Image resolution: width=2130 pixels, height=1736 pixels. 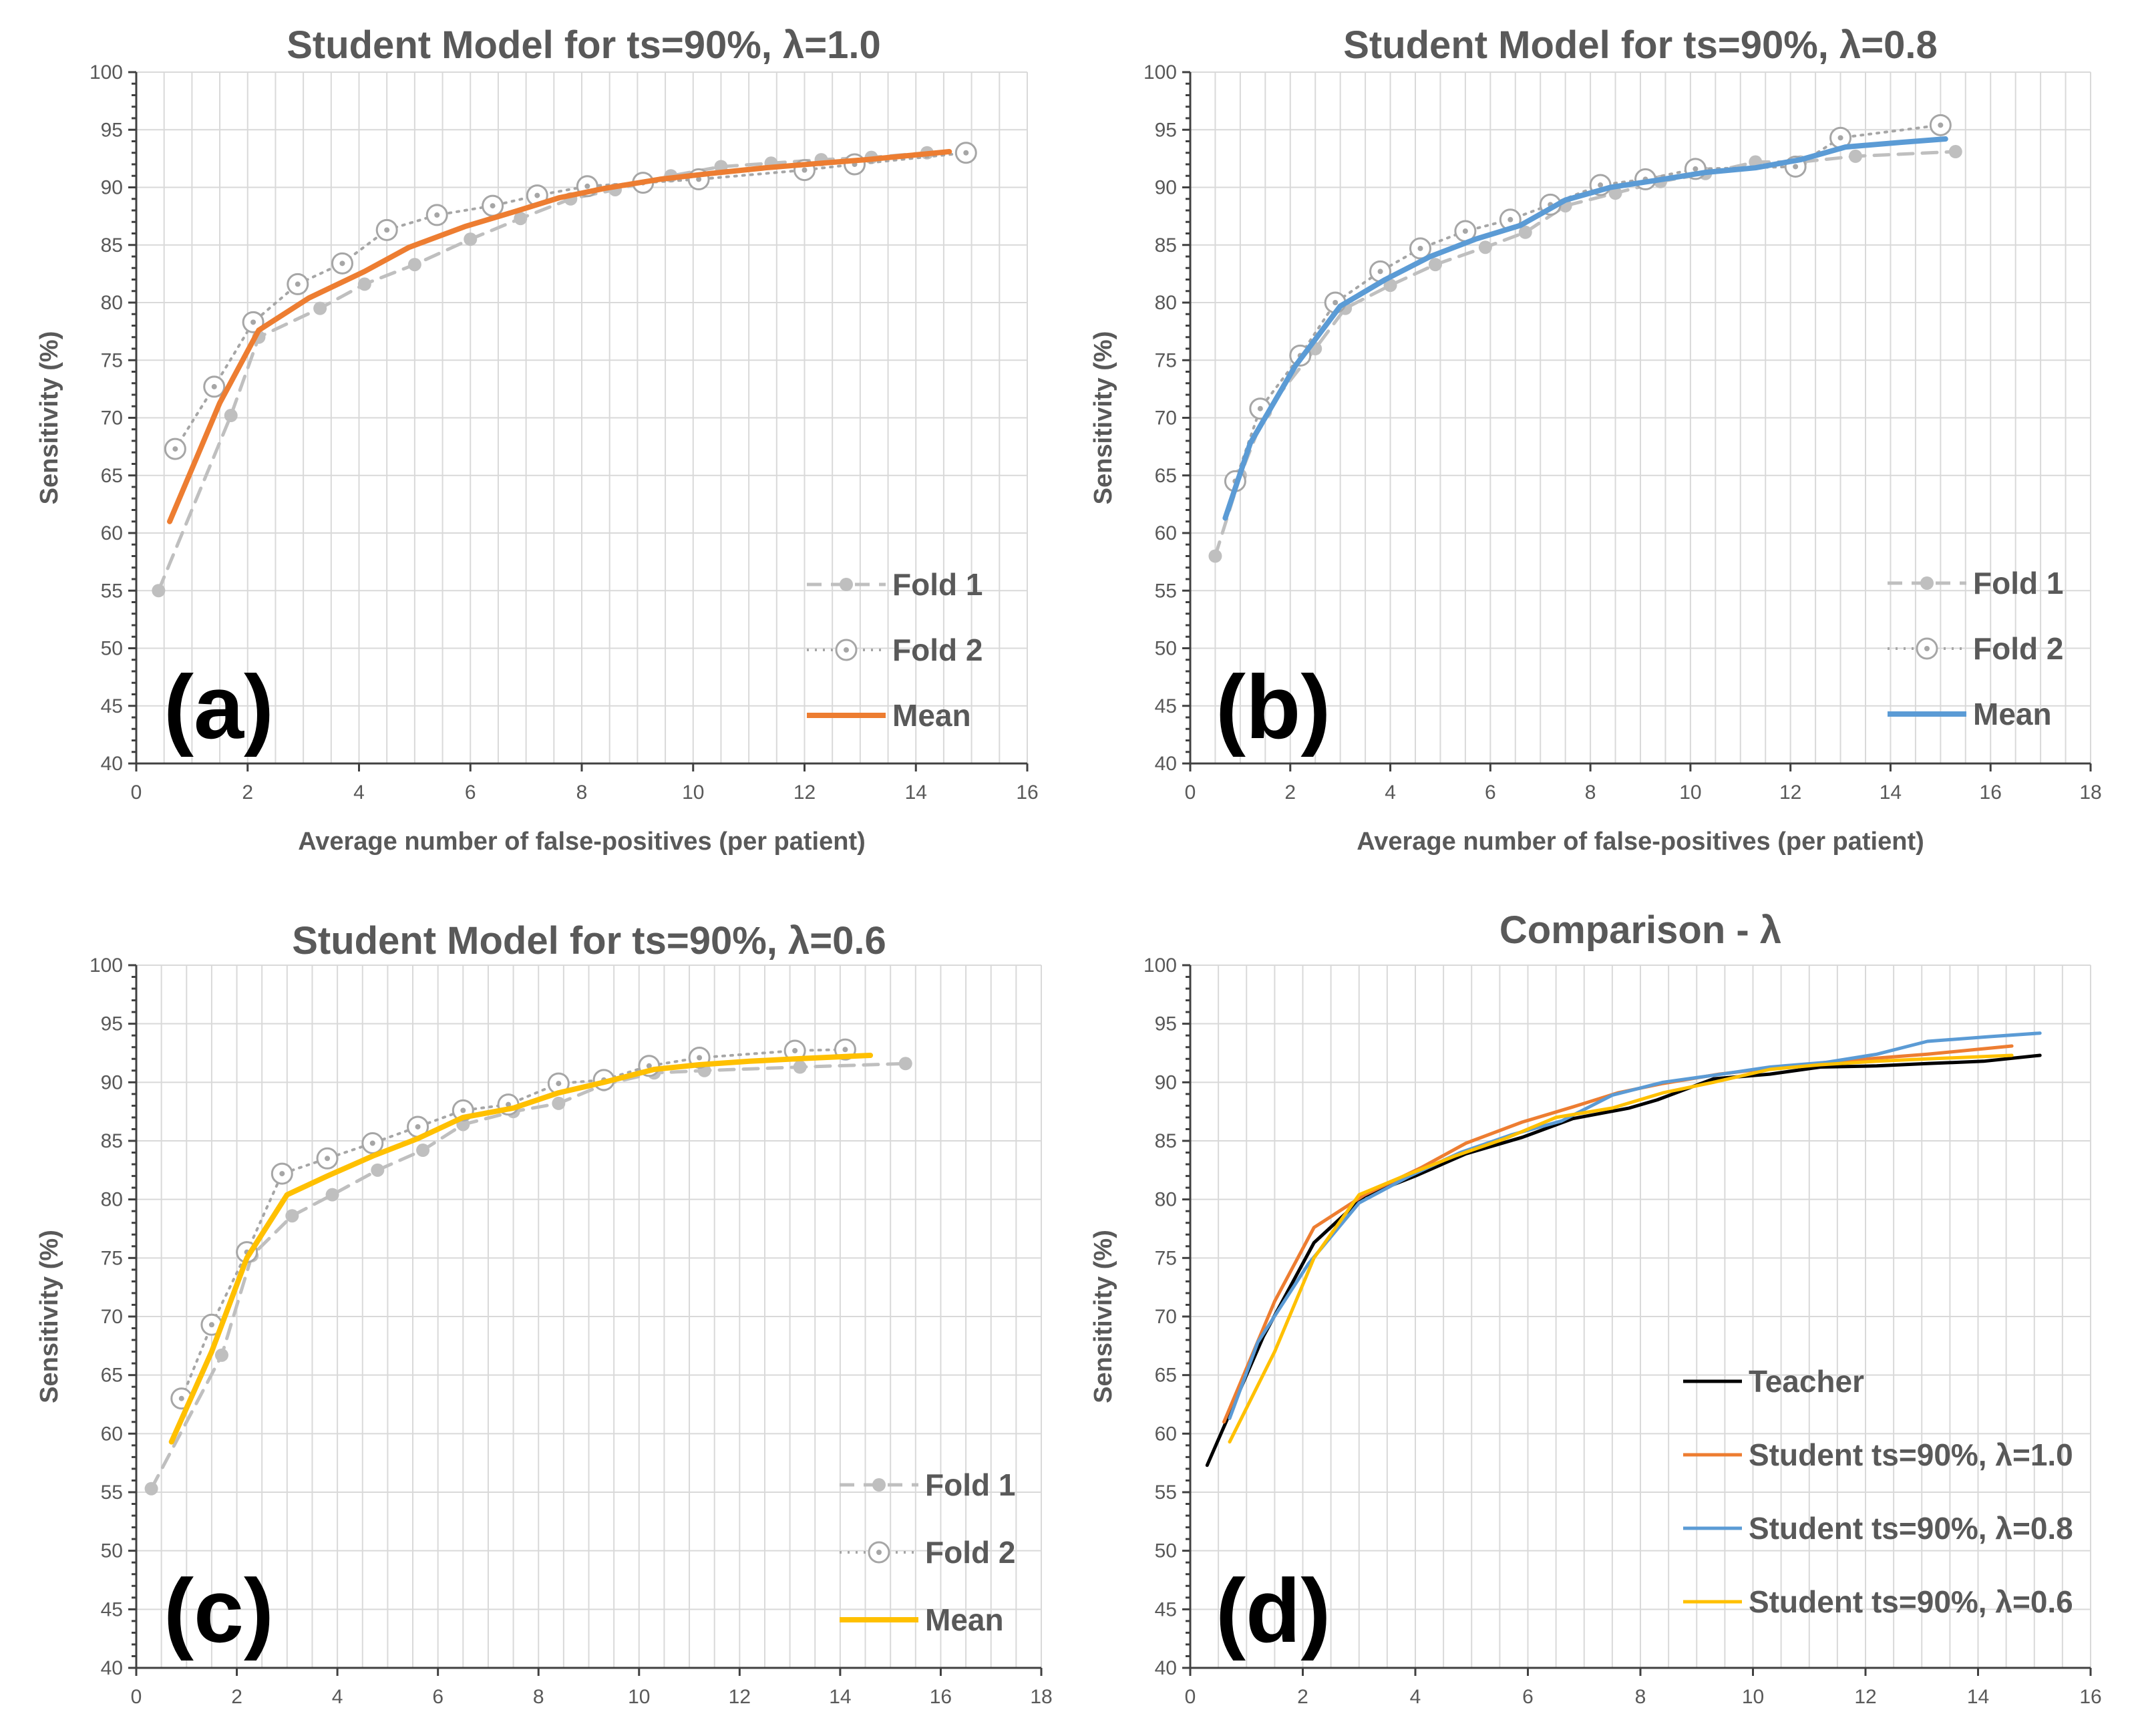 What do you see at coordinates (1927, 583) in the screenshot?
I see `legend-marker` at bounding box center [1927, 583].